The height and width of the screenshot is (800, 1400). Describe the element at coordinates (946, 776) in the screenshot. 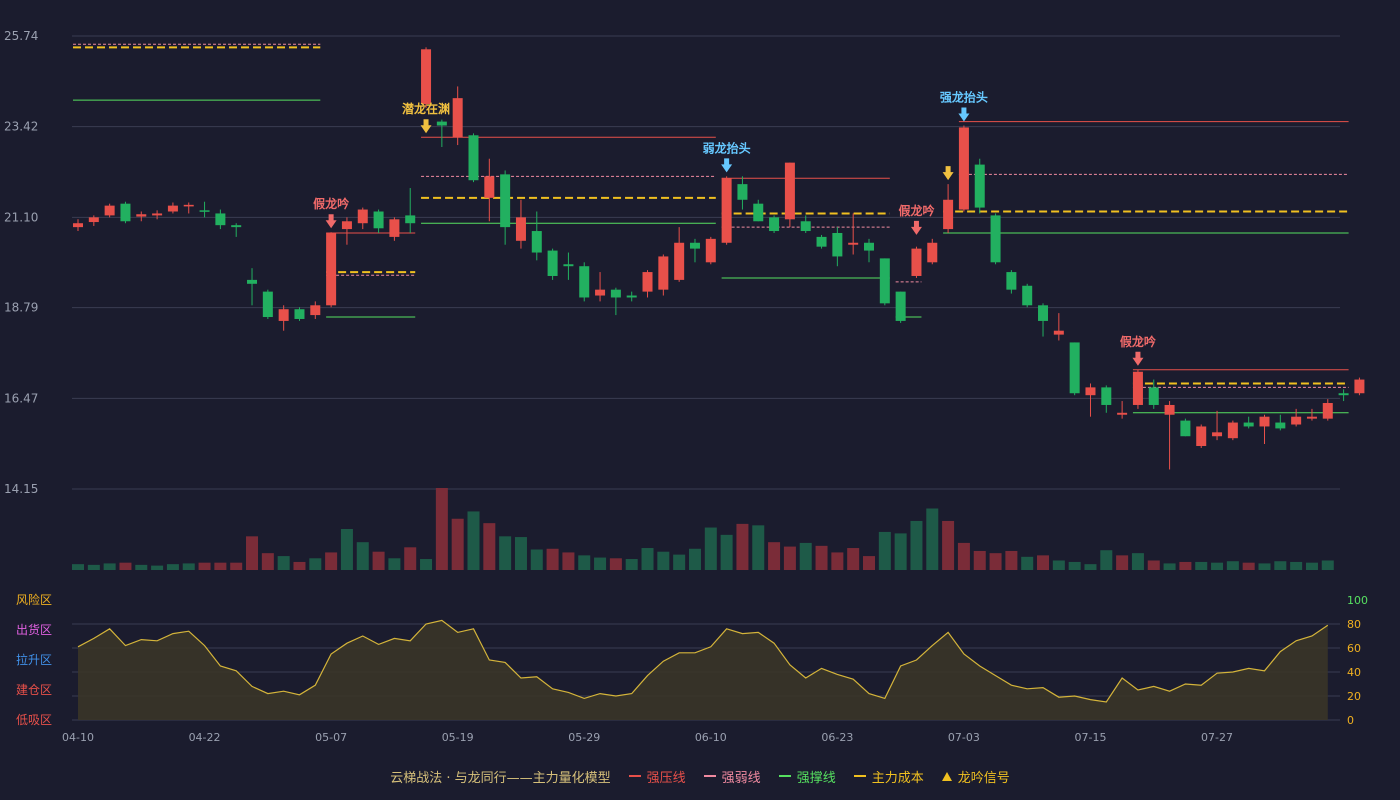

I see `signal-triangle-icon` at that location.